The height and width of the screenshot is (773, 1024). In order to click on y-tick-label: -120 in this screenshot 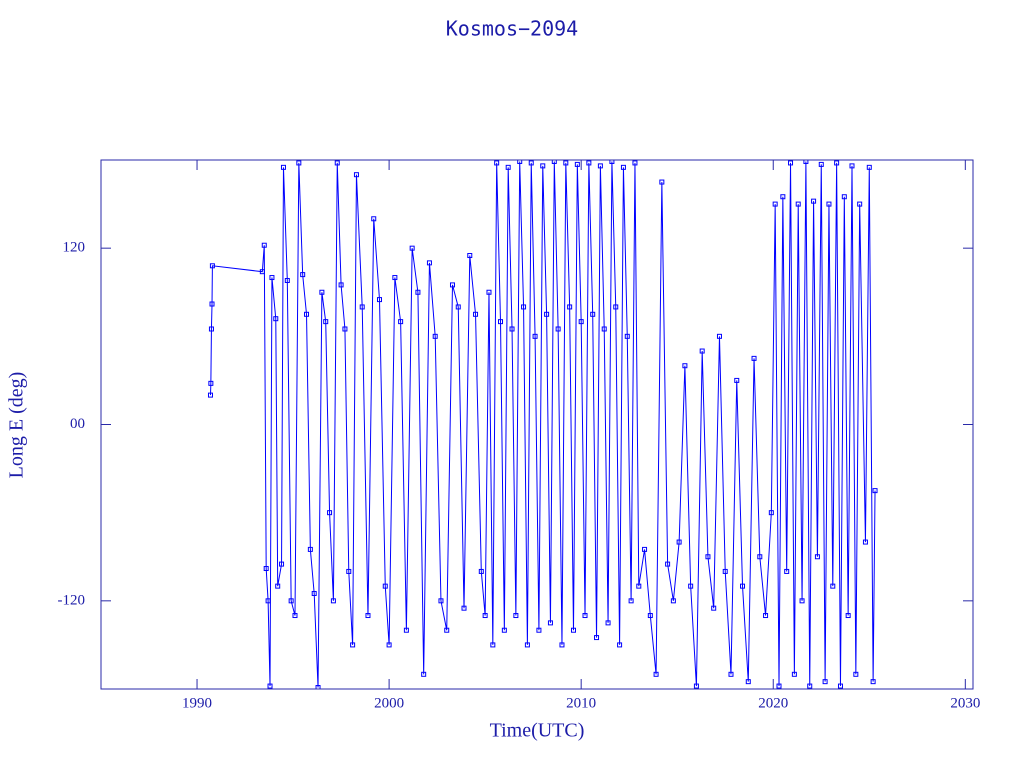, I will do `click(72, 600)`.